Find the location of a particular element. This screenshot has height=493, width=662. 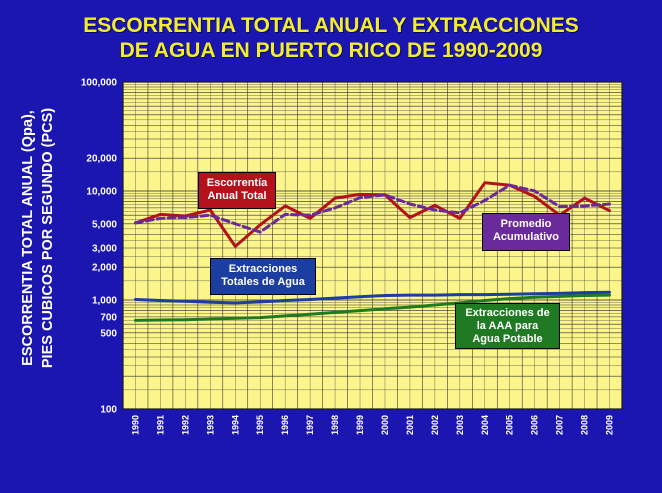

annotation-escorrentia: Escorrentía Anual Total is located at coordinates (237, 190).